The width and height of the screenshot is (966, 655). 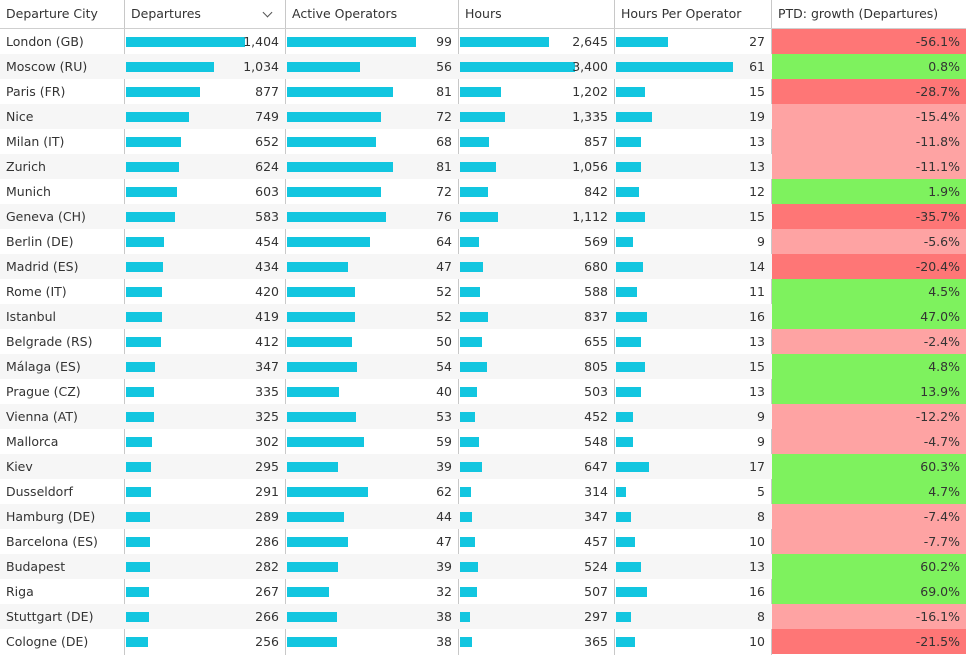 What do you see at coordinates (536, 266) in the screenshot?
I see `cell-hours: 680` at bounding box center [536, 266].